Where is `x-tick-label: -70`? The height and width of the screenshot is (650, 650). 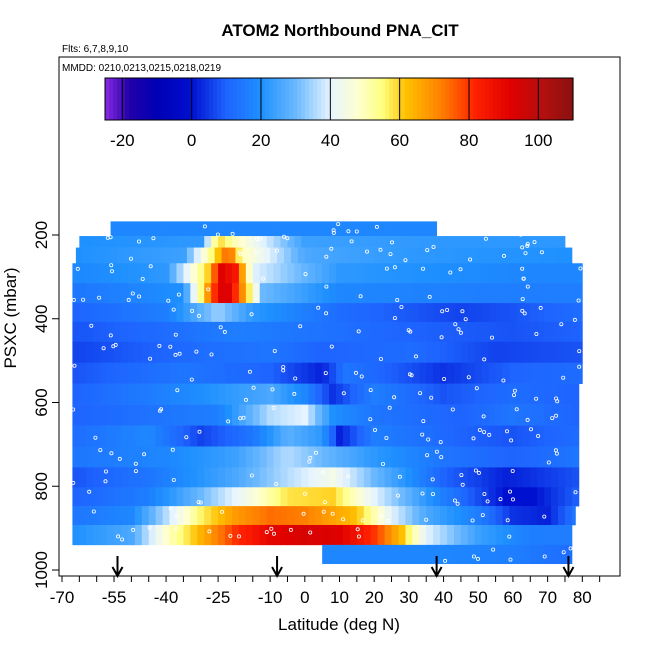
x-tick-label: -70 is located at coordinates (62, 597).